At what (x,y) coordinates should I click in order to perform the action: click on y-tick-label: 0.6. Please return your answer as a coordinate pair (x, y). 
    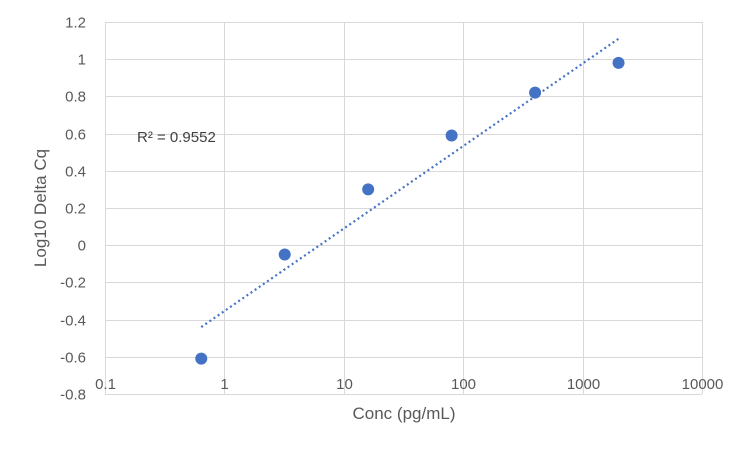
    Looking at the image, I should click on (75, 135).